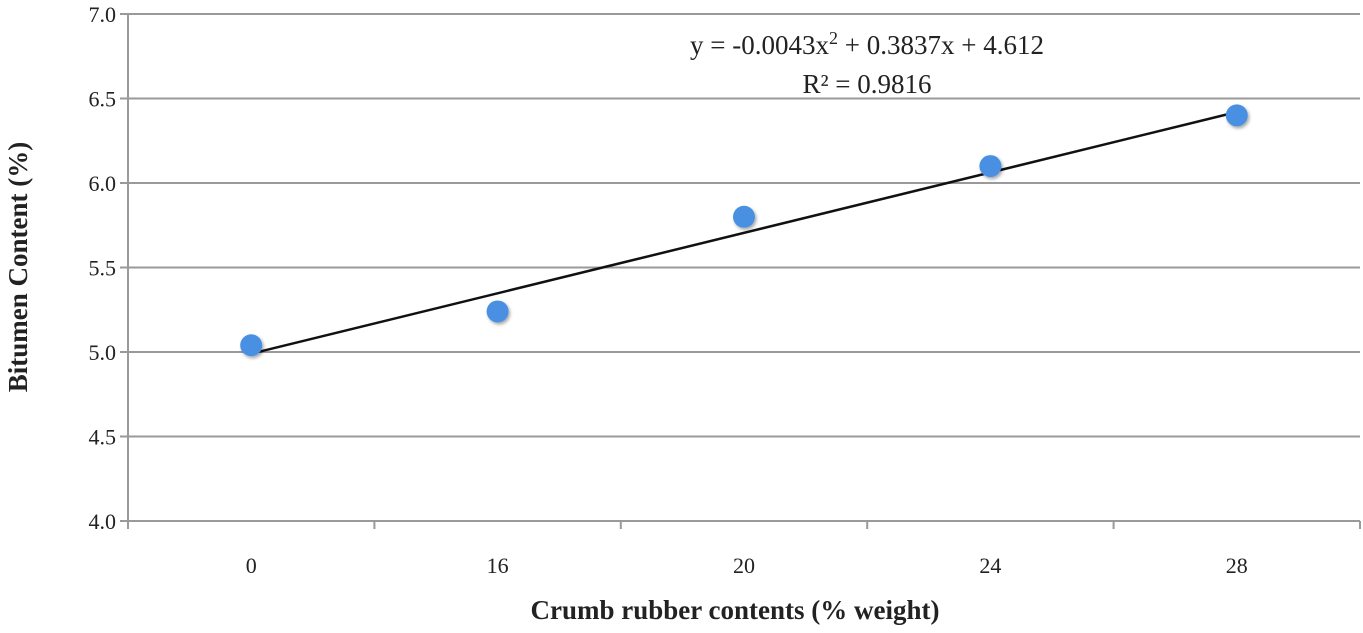 The width and height of the screenshot is (1363, 633). I want to click on x-tick-label: 20, so click(744, 565).